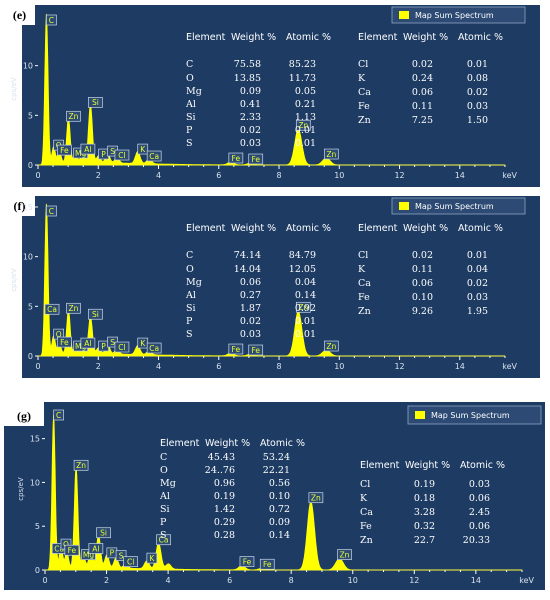 This screenshot has height=600, width=550. What do you see at coordinates (30, 306) in the screenshot?
I see `y-tick-label: 5` at bounding box center [30, 306].